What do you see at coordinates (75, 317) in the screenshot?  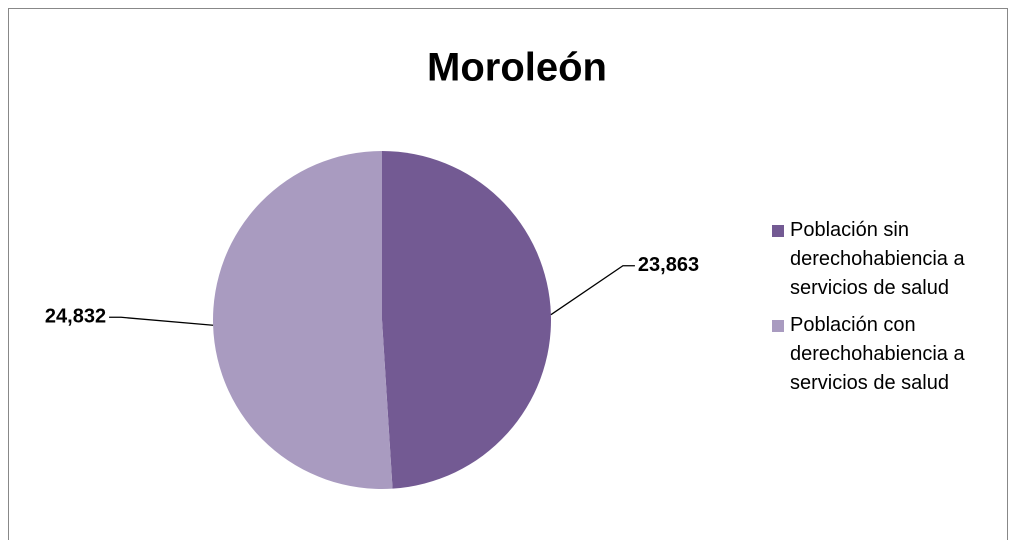 I see `data-label: 24,832` at bounding box center [75, 317].